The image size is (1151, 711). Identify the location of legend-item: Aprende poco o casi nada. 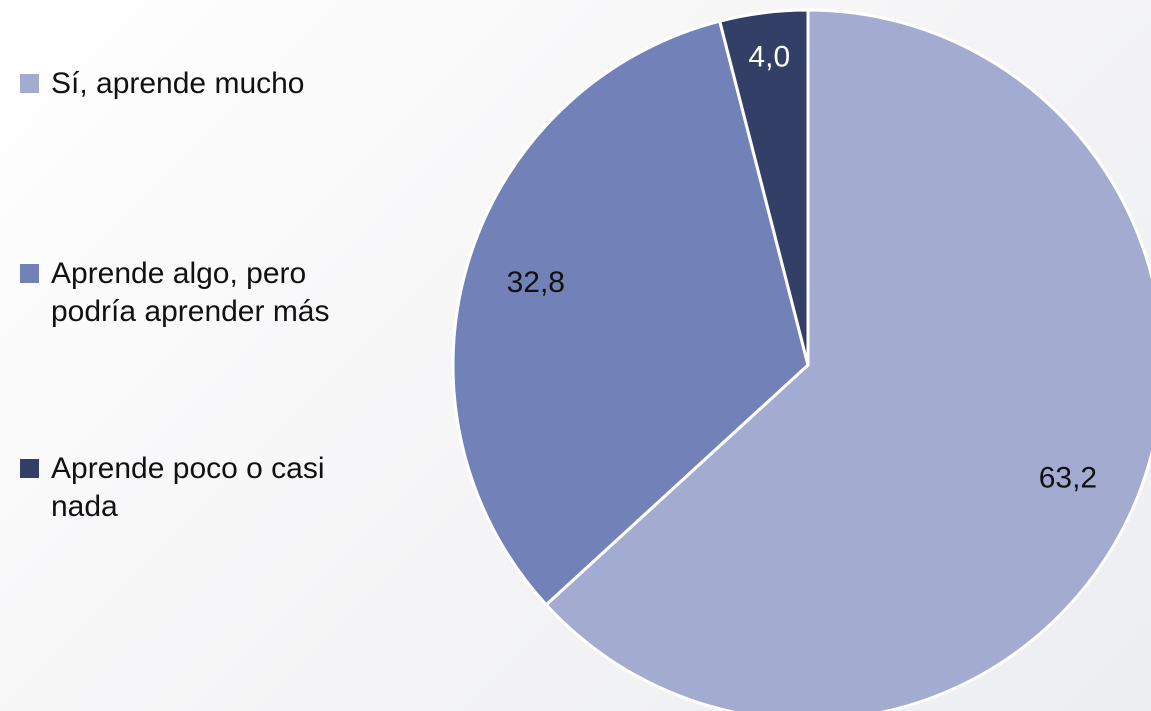
(175, 488).